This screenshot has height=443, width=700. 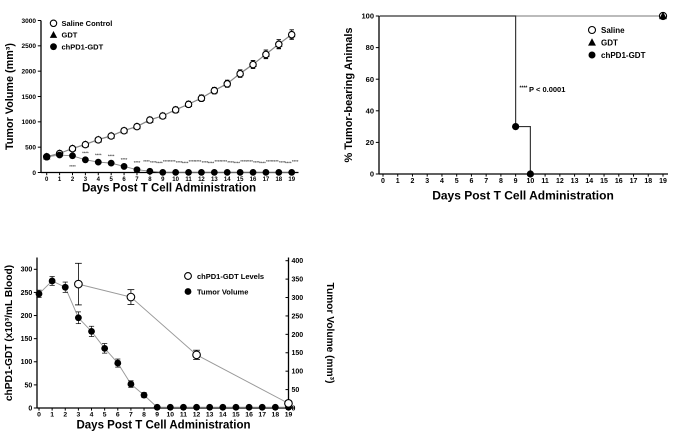 I want to click on x-tick-label: 12, so click(x=201, y=180).